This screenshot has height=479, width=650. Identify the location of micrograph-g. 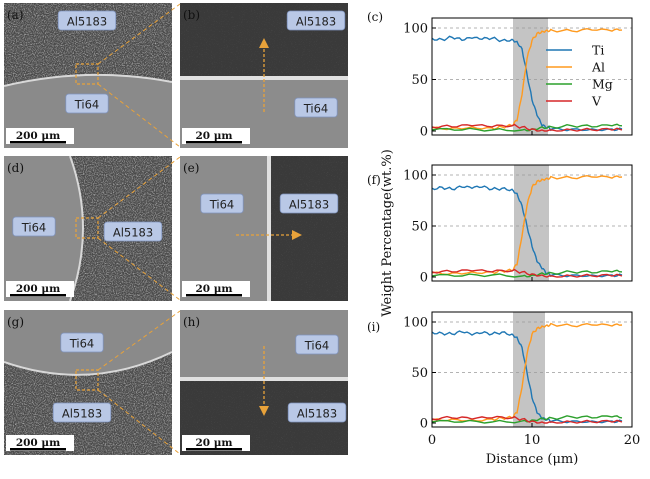
(88, 382).